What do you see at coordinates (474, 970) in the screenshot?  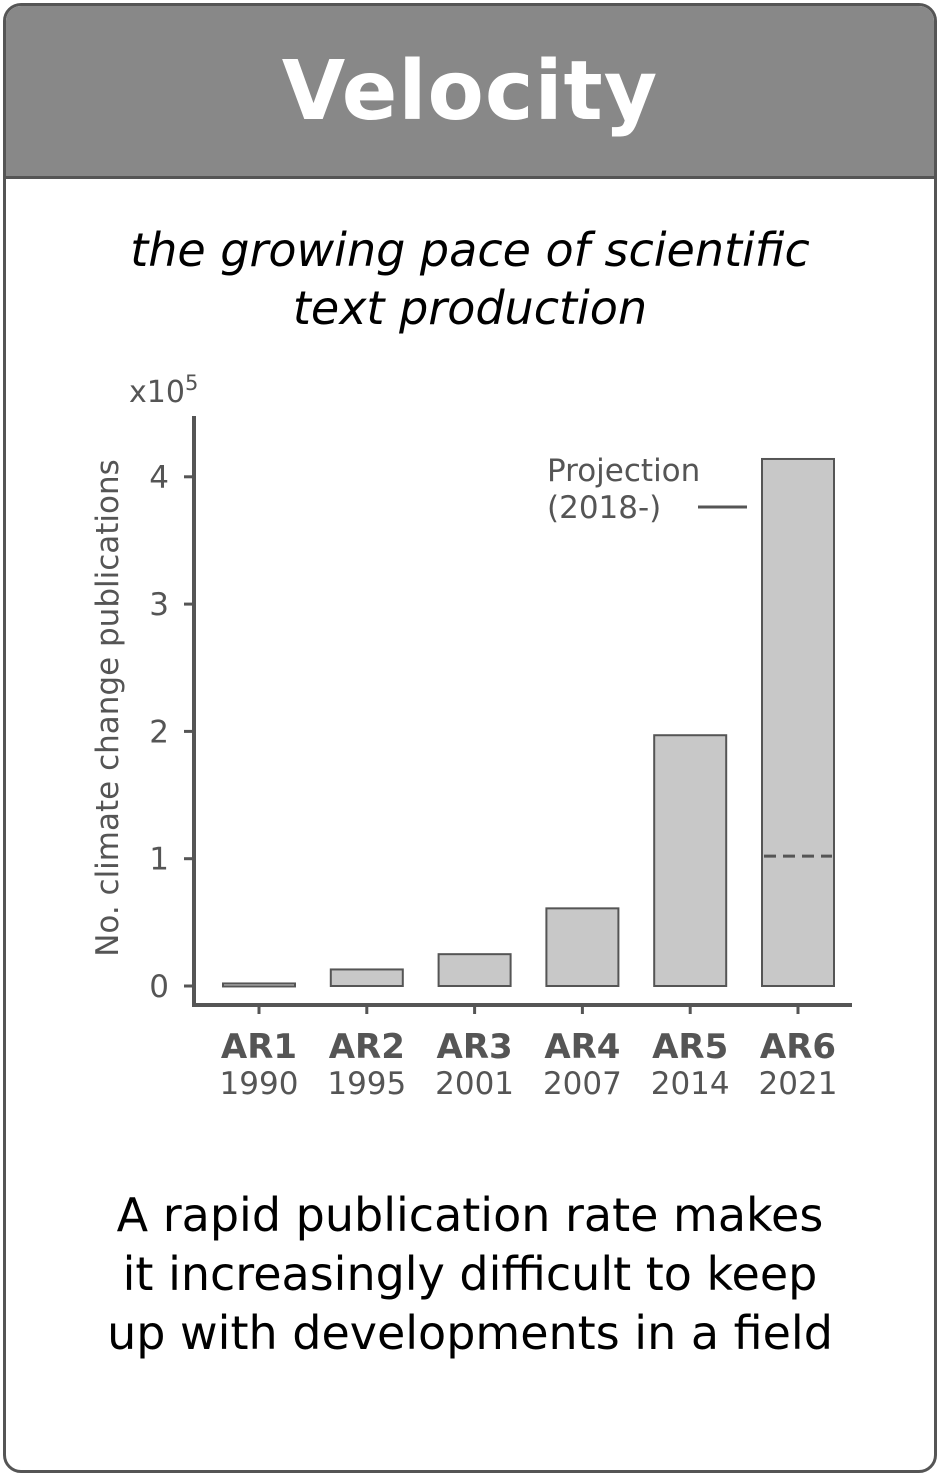 I see `bar-ar3` at bounding box center [474, 970].